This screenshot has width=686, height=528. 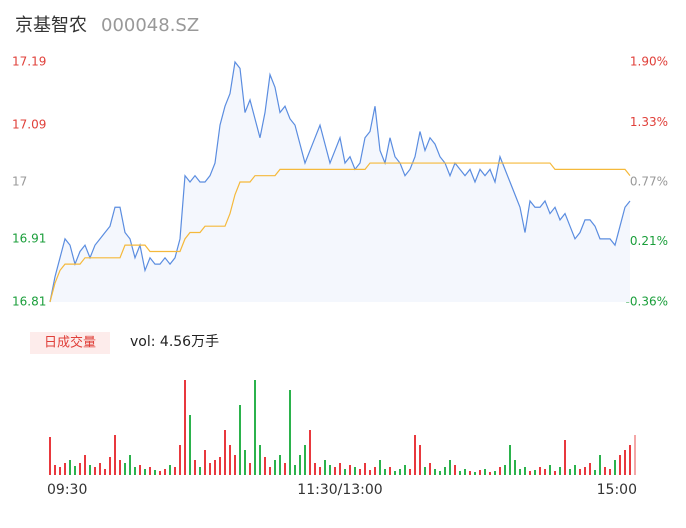 What do you see at coordinates (29, 125) in the screenshot?
I see `y-tick-label: 17.09` at bounding box center [29, 125].